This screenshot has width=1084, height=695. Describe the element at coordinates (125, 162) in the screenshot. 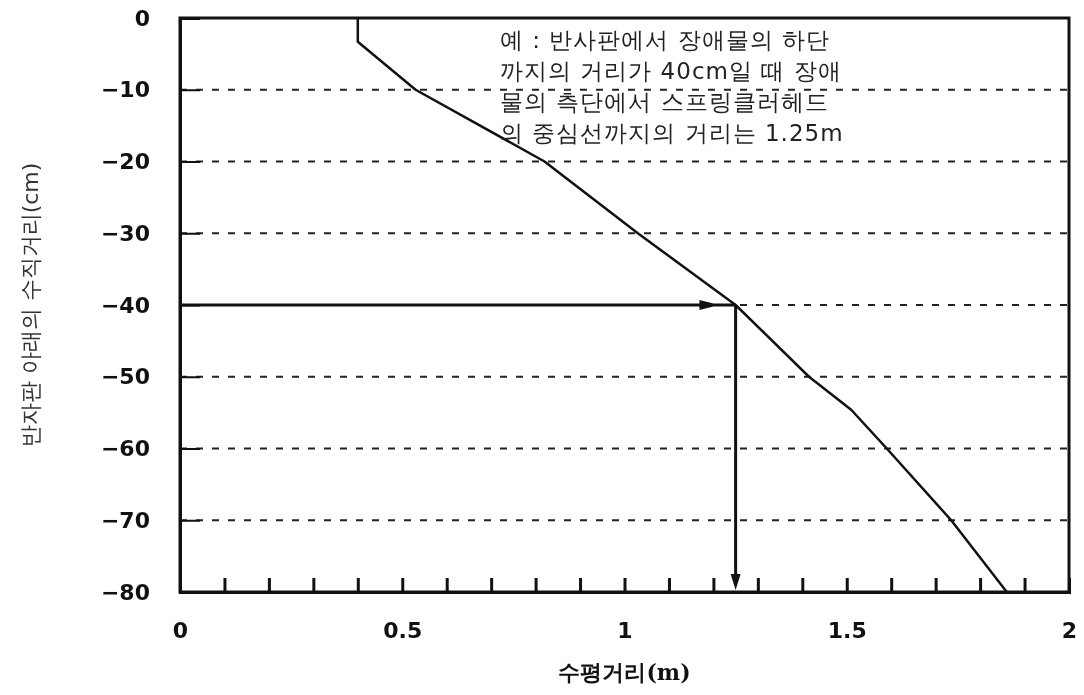

I see `y-tick-label: −20` at that location.